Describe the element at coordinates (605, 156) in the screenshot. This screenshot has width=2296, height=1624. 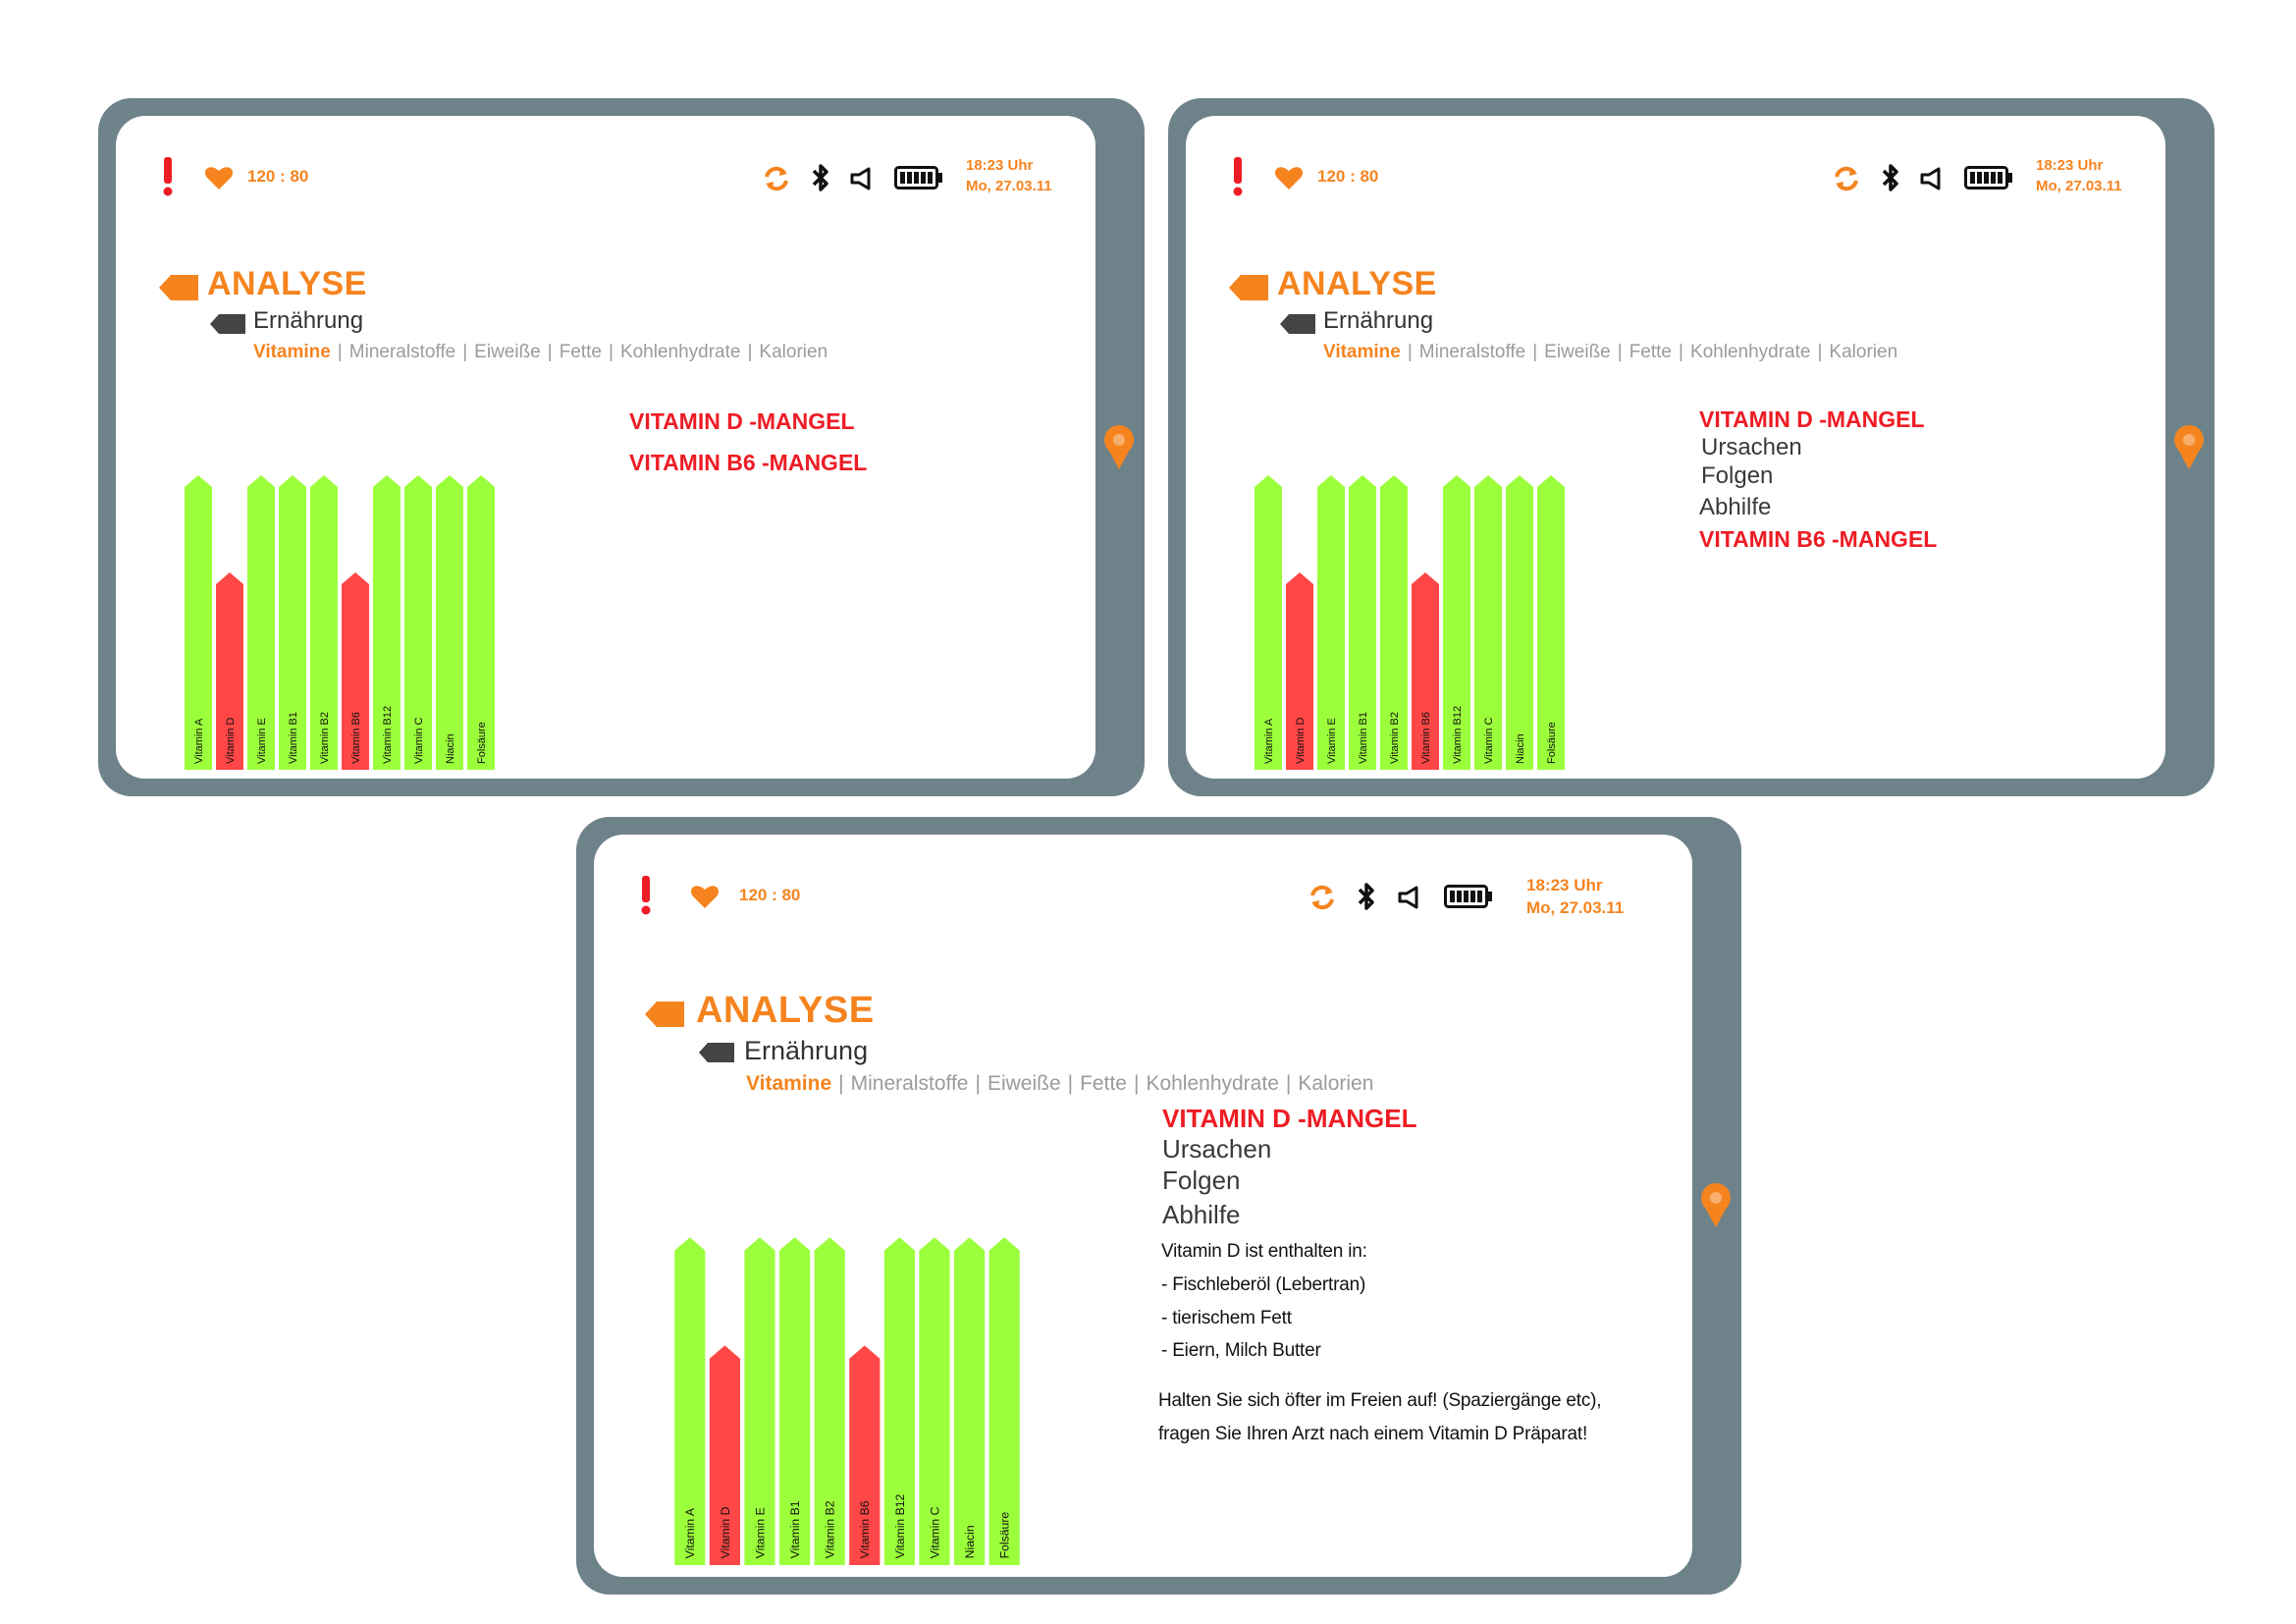
I see `status-bar: 120 : 80 18:23 Uhr Mo, 27.03.11` at that location.